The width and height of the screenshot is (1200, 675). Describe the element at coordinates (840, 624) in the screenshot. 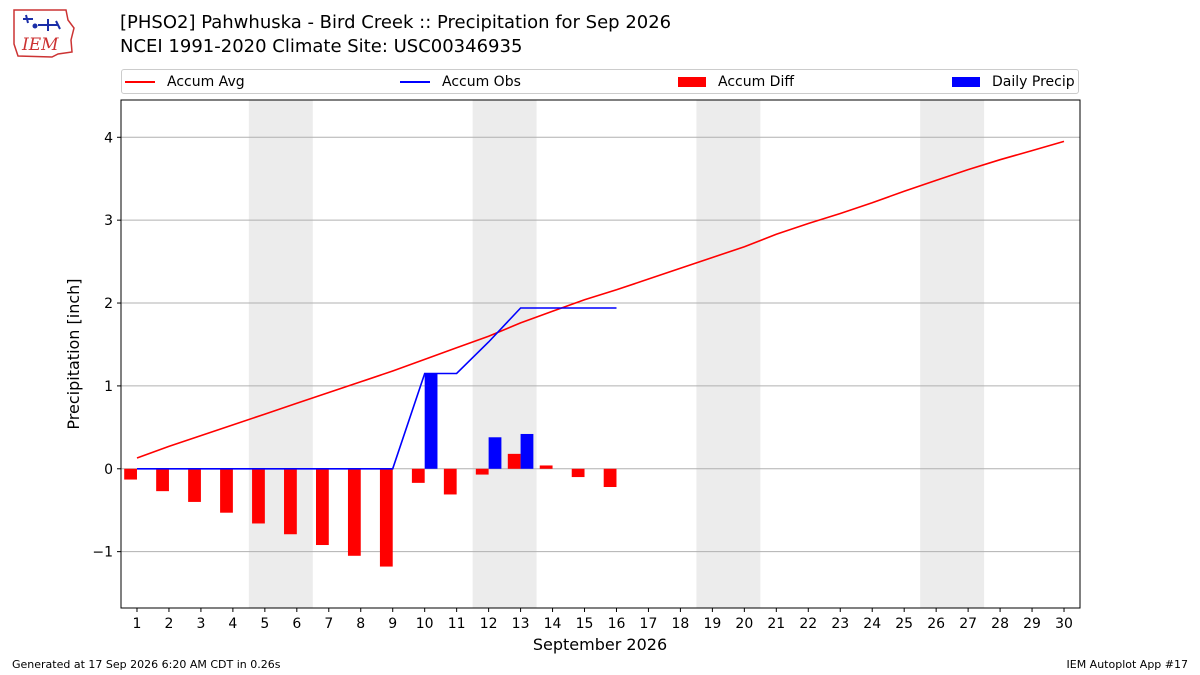

I see `x-tick-label: 23` at that location.